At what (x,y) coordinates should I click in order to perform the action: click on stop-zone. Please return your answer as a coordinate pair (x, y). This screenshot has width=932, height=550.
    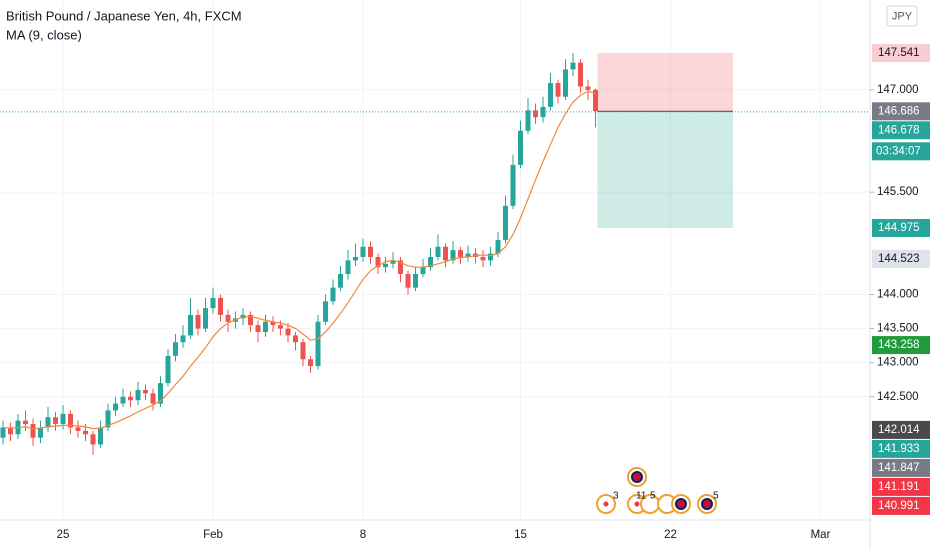
    Looking at the image, I should click on (665, 82).